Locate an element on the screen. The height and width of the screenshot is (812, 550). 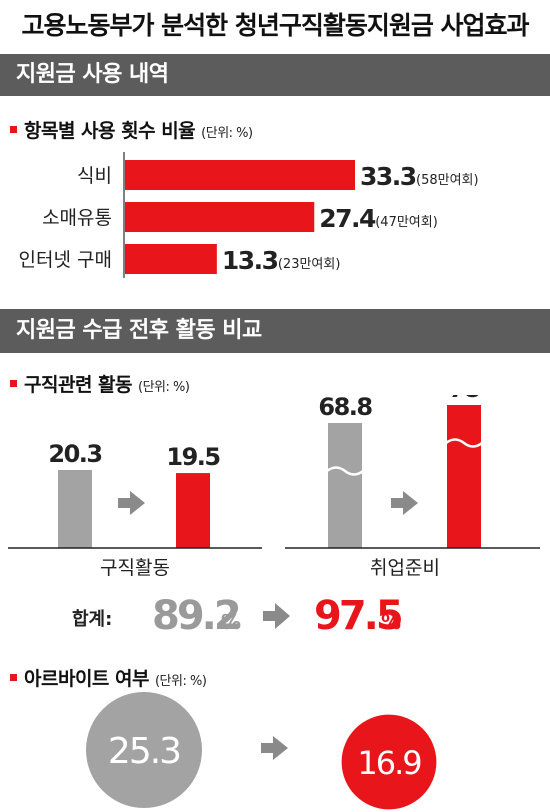
before-value-label: 68.8 is located at coordinates (345, 408).